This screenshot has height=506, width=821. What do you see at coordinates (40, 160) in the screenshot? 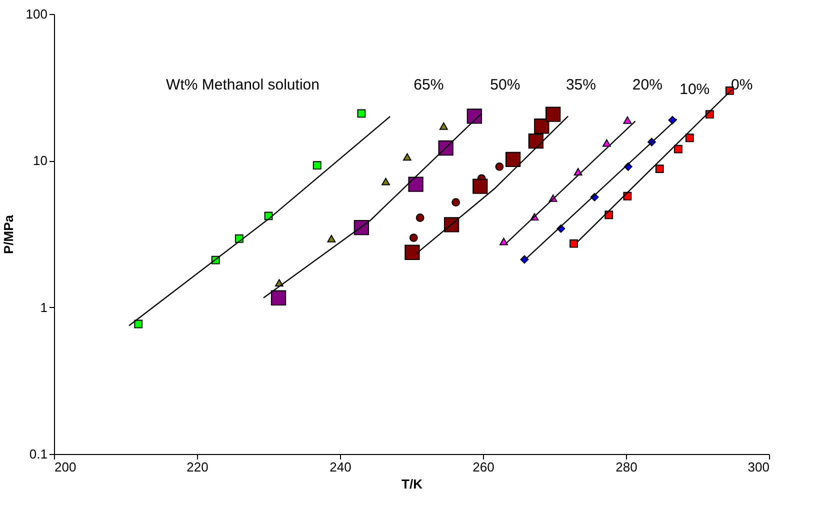
I see `y-tick-label: 10` at bounding box center [40, 160].